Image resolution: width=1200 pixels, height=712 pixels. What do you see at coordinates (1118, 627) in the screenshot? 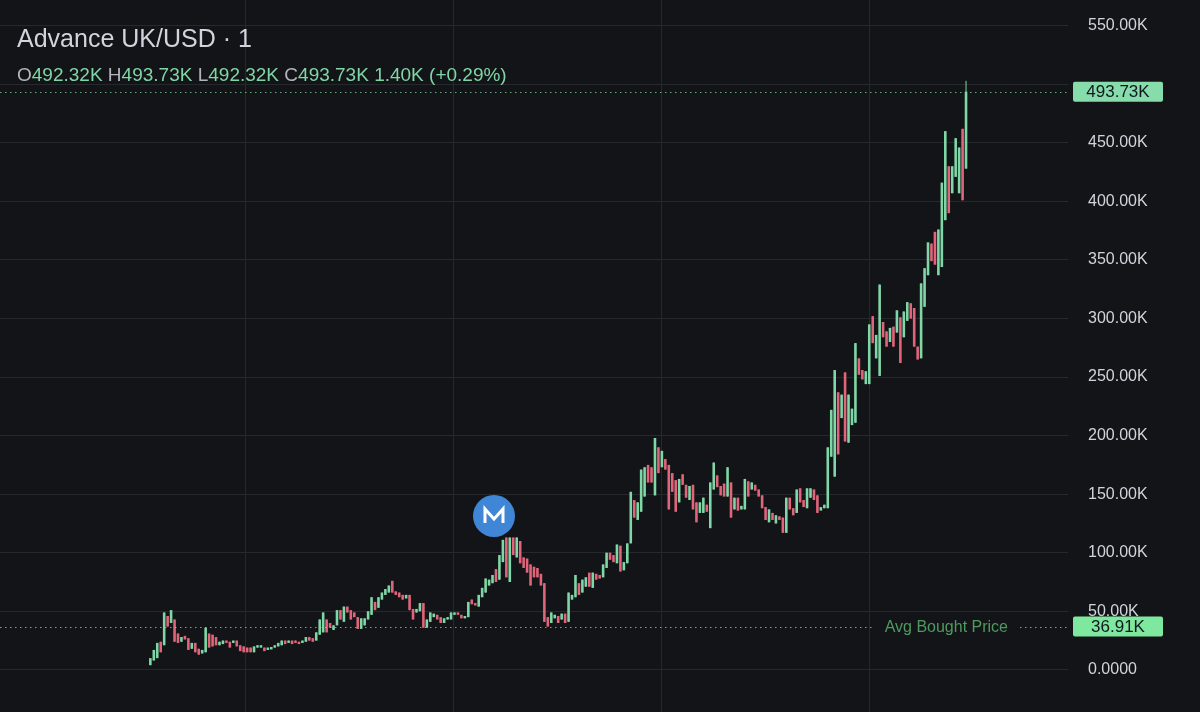
I see `ref-line-label: 36.91K` at bounding box center [1118, 627].